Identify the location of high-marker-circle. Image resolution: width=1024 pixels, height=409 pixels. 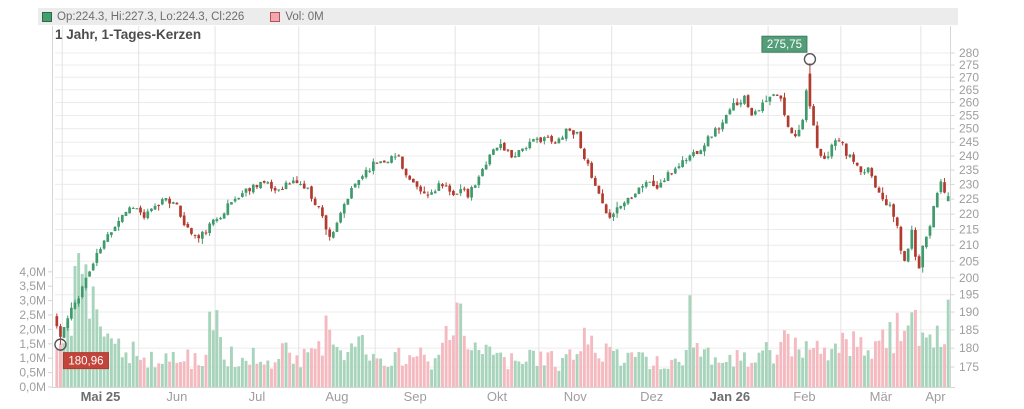
(810, 59).